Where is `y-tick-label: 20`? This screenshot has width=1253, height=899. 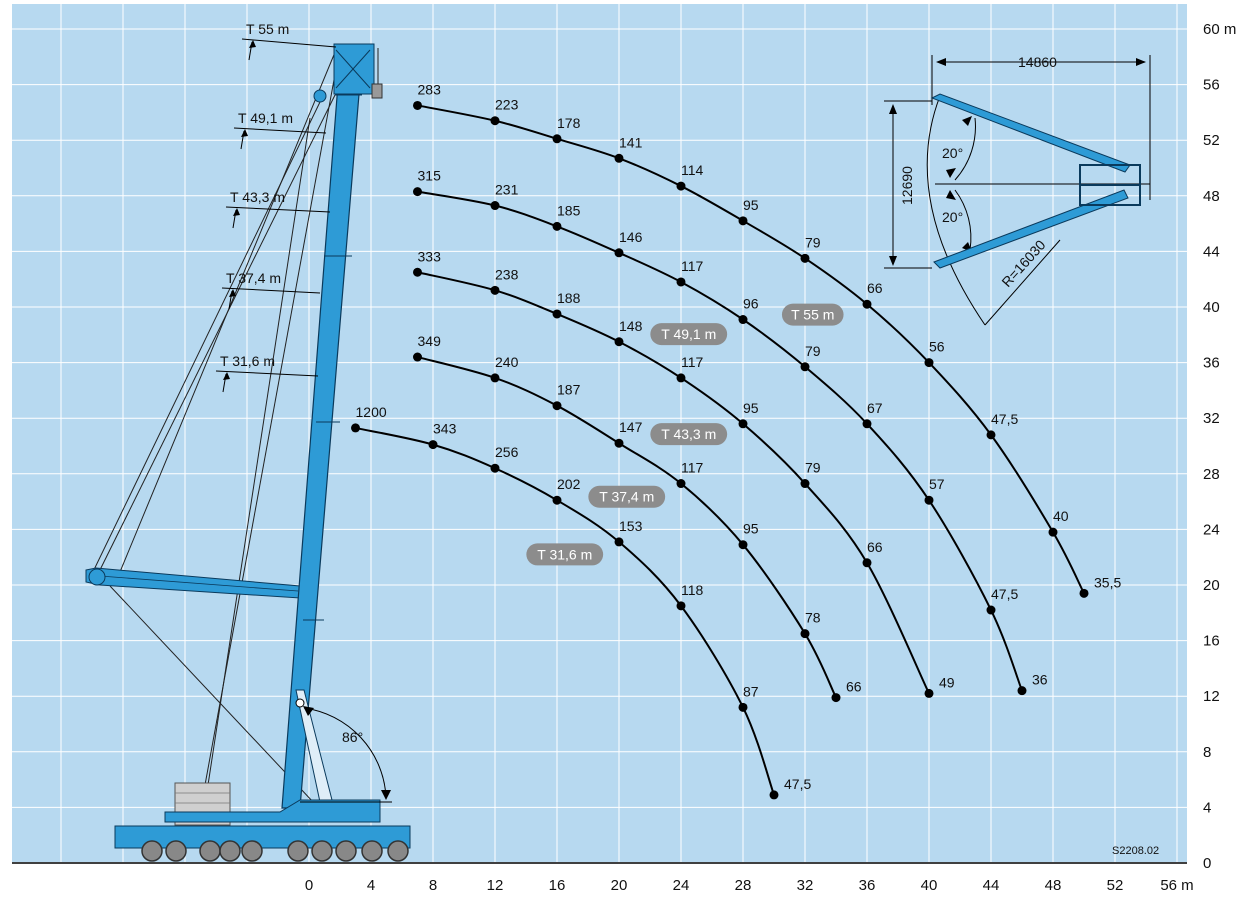 y-tick-label: 20 is located at coordinates (1211, 585).